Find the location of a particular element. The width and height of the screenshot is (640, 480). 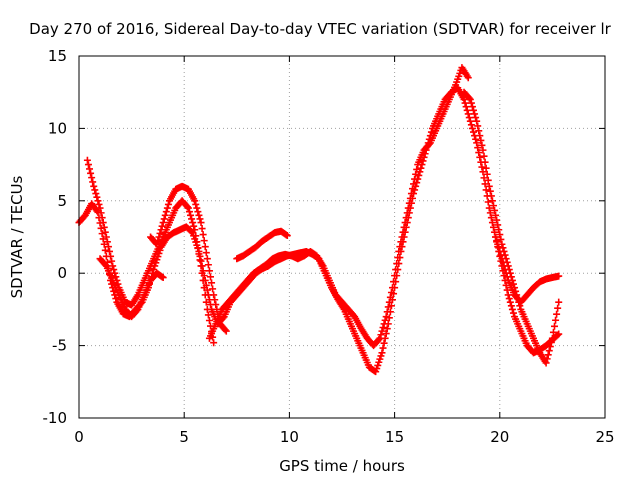

x-tick-label: 15 is located at coordinates (394, 437).